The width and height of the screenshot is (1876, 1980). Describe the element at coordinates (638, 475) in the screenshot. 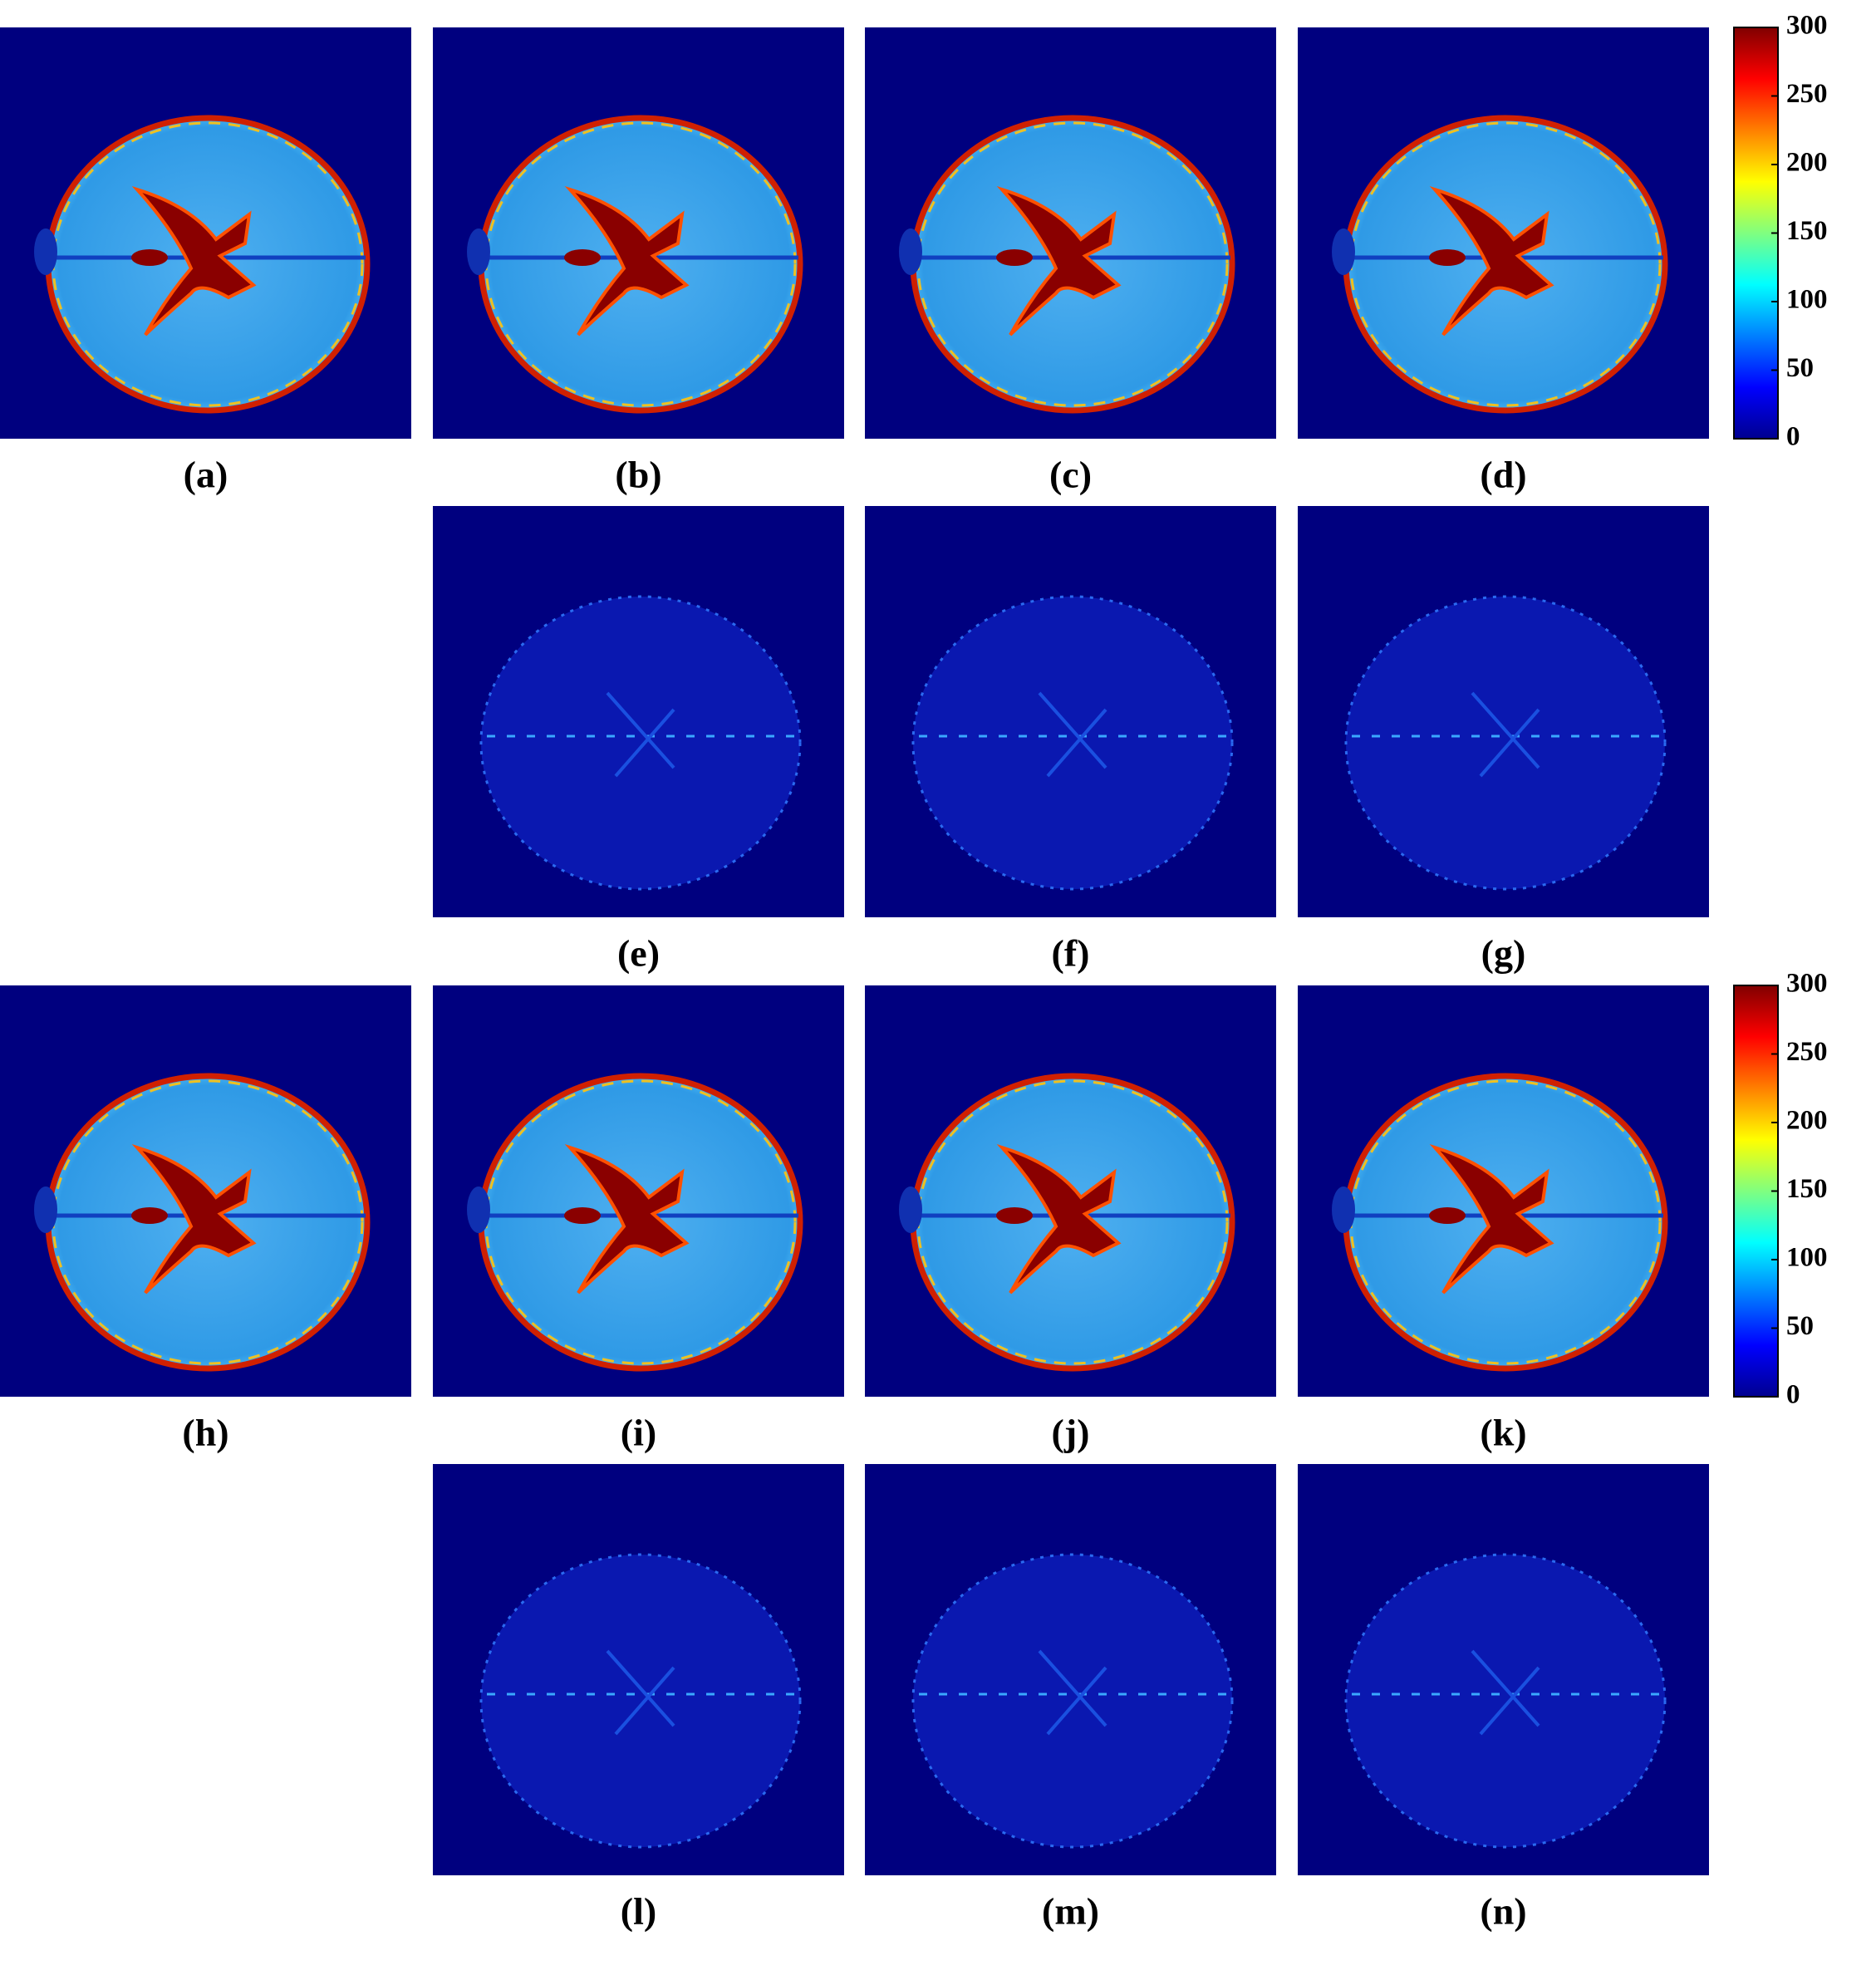

I see `panel-label: (b)` at that location.